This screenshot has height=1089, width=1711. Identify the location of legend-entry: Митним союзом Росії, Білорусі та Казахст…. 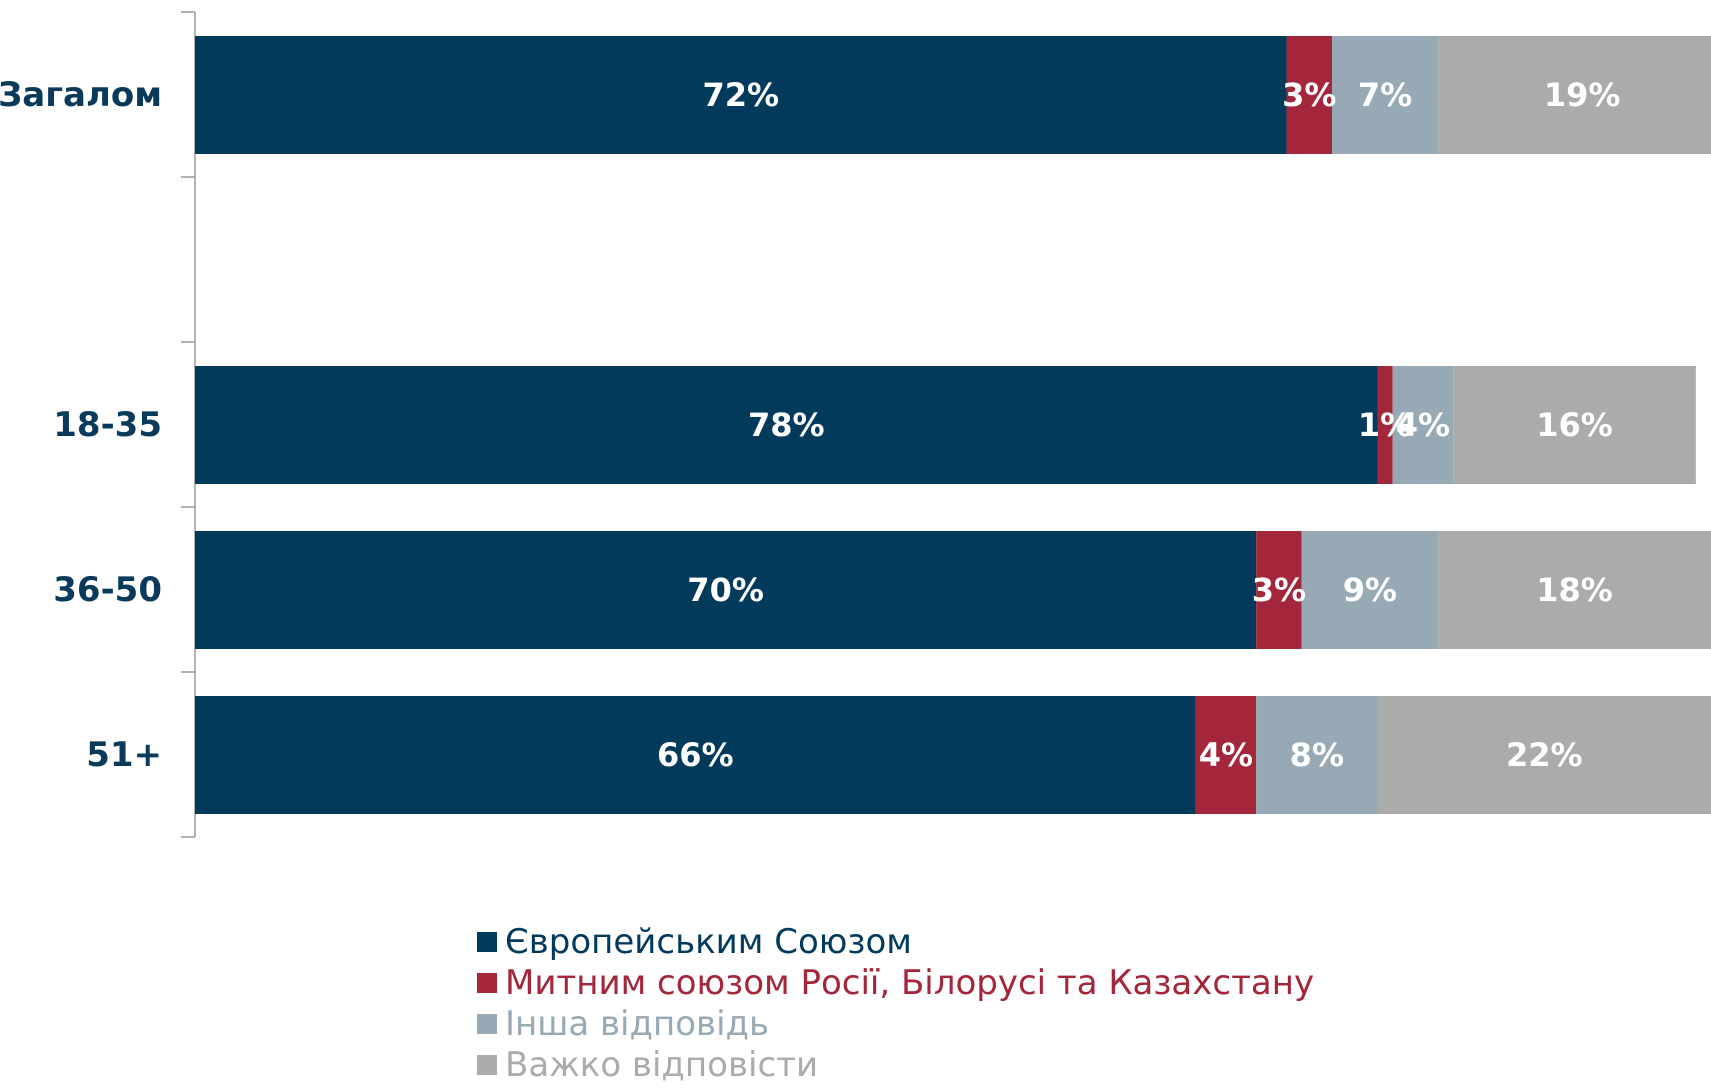
(909, 983).